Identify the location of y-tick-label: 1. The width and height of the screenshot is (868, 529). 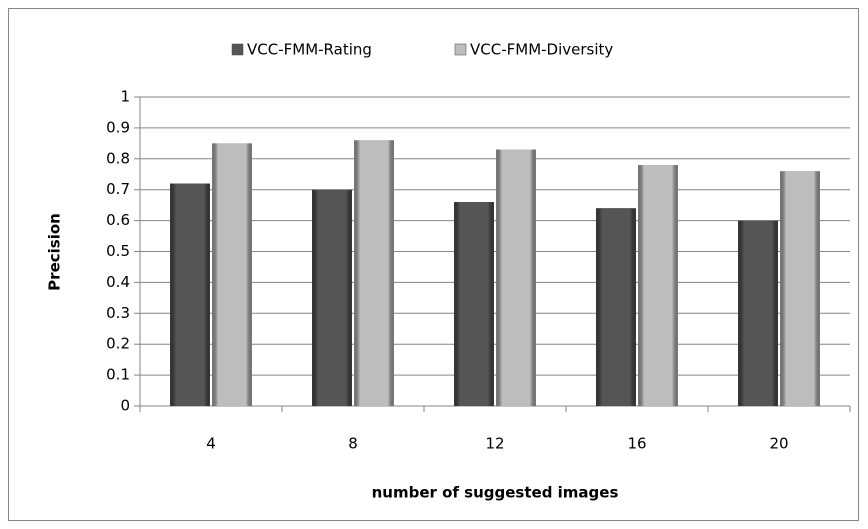
(125, 97).